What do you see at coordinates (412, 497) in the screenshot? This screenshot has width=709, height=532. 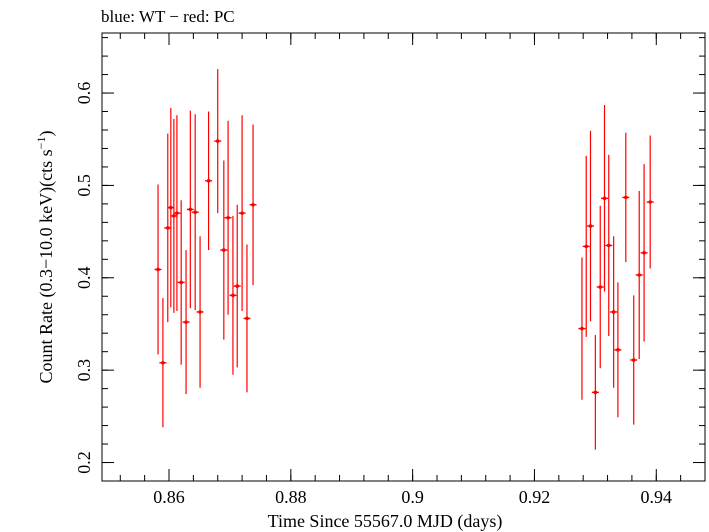 I see `x-tick-label: 0.9` at bounding box center [412, 497].